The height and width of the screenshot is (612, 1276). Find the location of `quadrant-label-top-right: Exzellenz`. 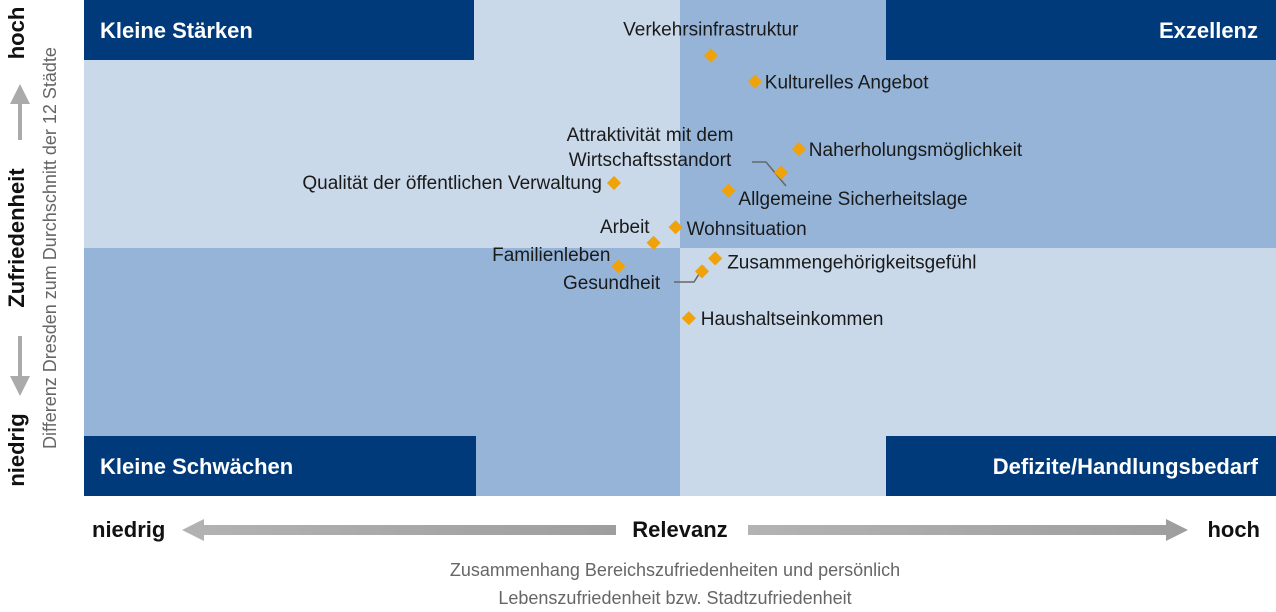

quadrant-label-top-right: Exzellenz is located at coordinates (1208, 30).